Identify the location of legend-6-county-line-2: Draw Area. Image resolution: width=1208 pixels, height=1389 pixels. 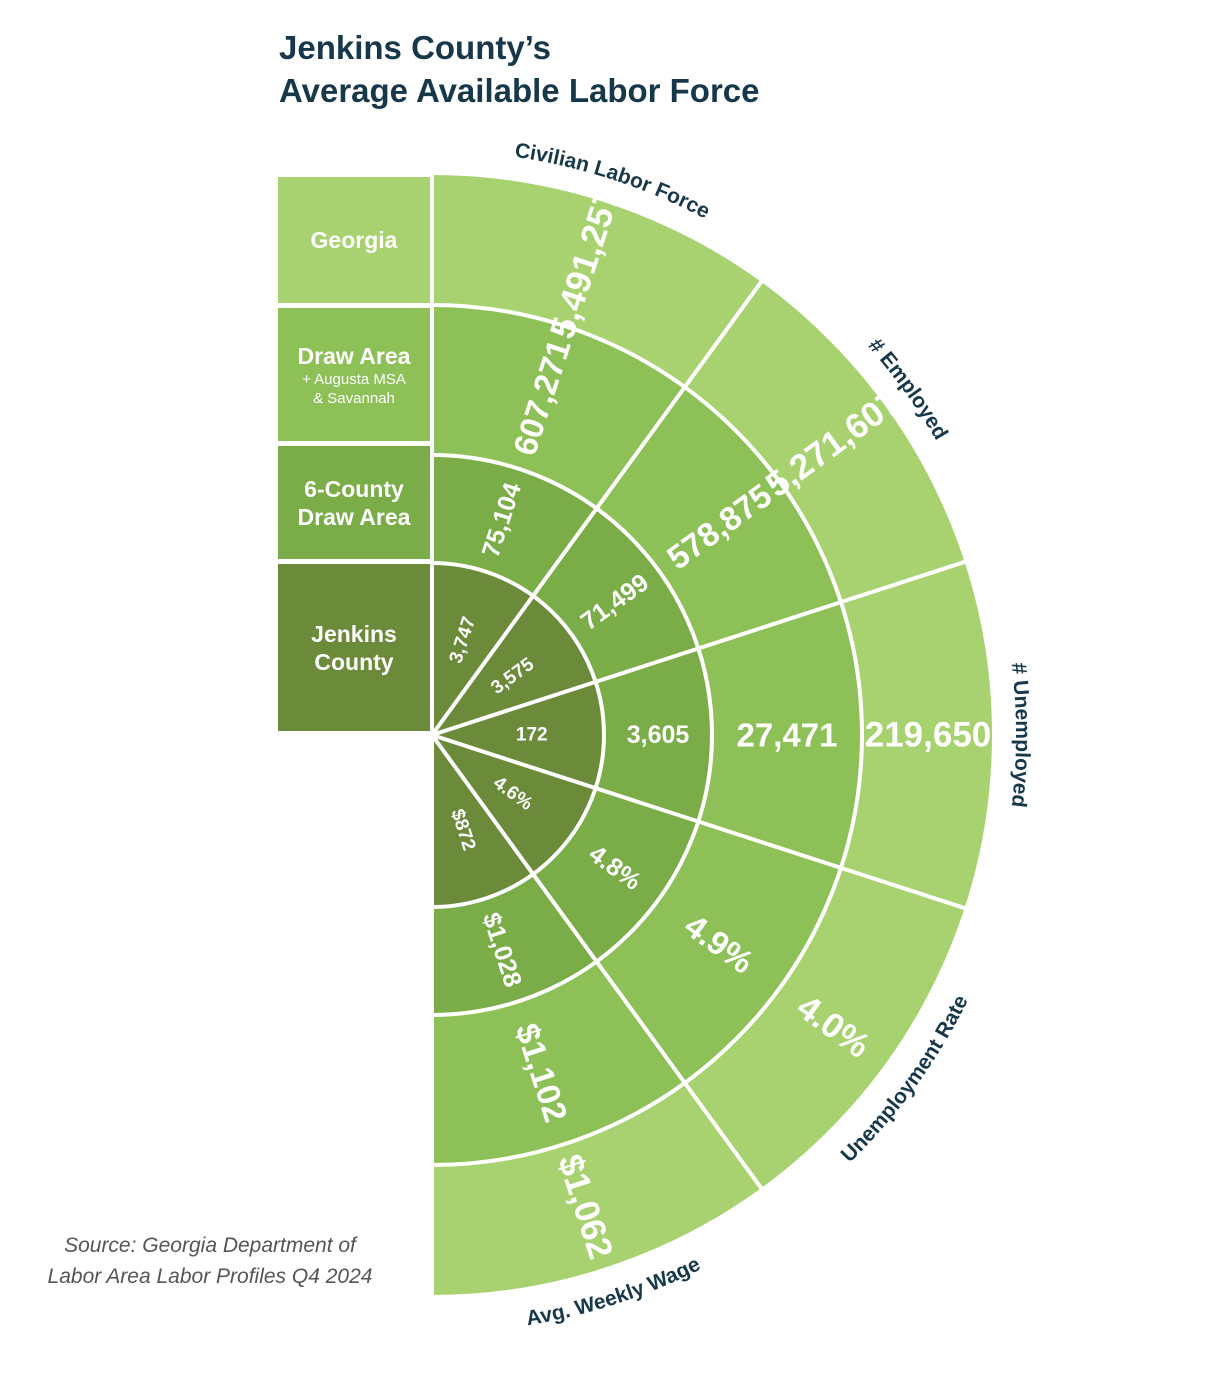
(354, 516).